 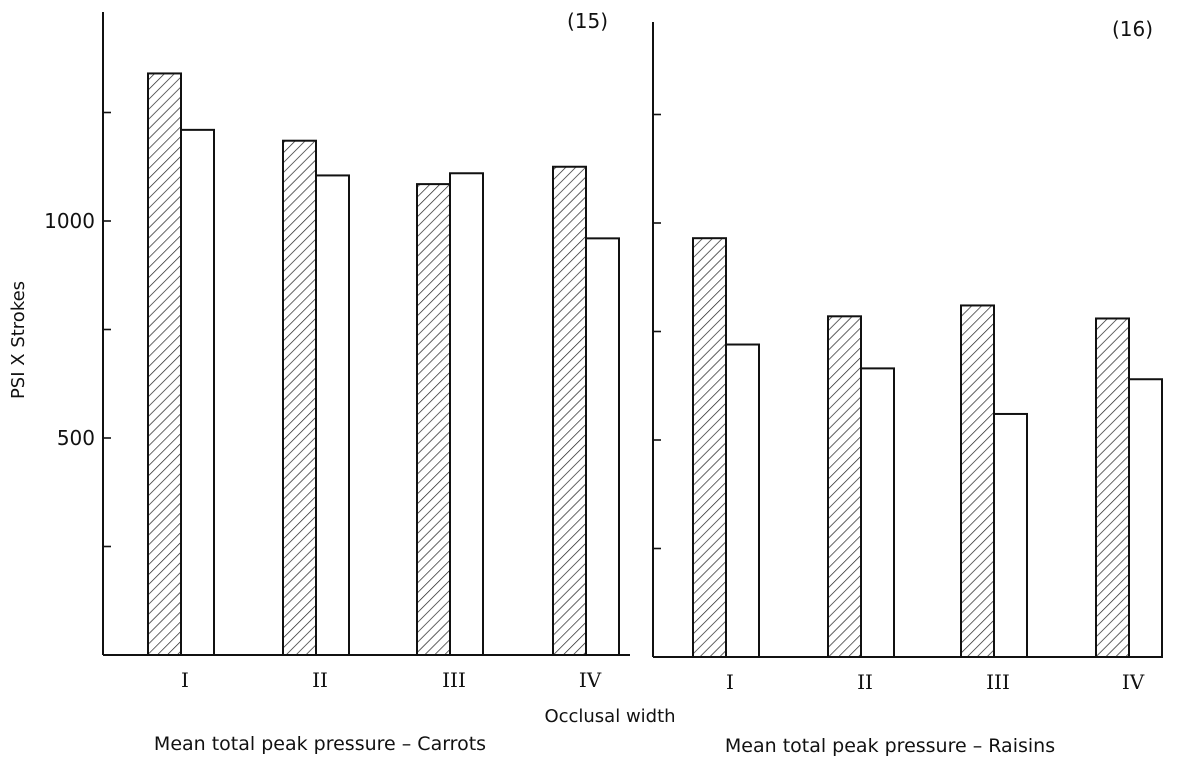 I want to click on x-axis-title: Occlusal width, so click(x=609, y=716).